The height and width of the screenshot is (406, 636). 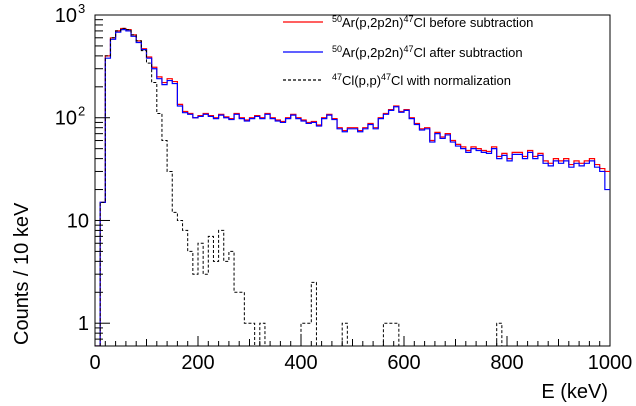 I want to click on legend-entry-1: 50Ar(p,2p2n)47Cl after subtraction, so click(x=427, y=52).